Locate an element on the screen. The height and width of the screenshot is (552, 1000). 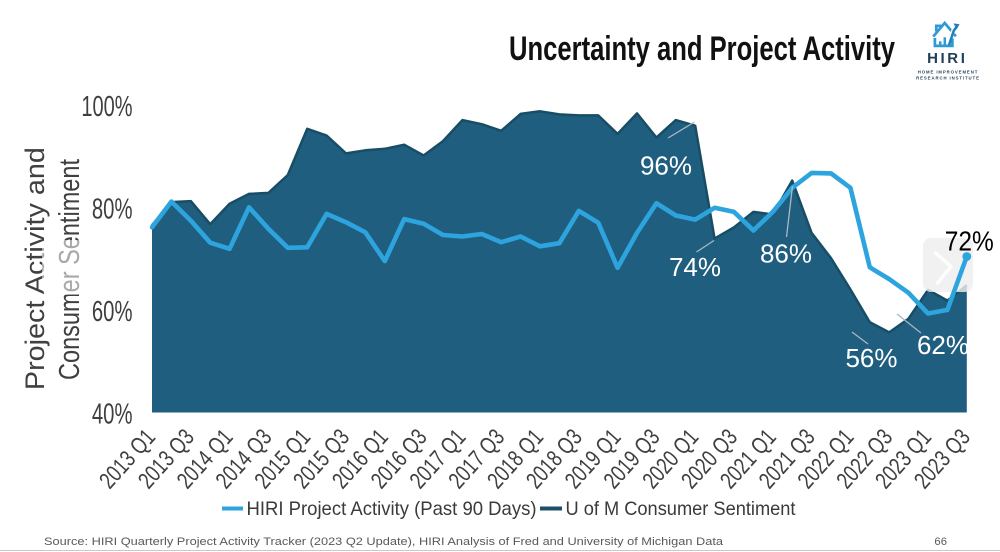
svg-text: U of M Consumer Sentiment is located at coordinates (681, 509).